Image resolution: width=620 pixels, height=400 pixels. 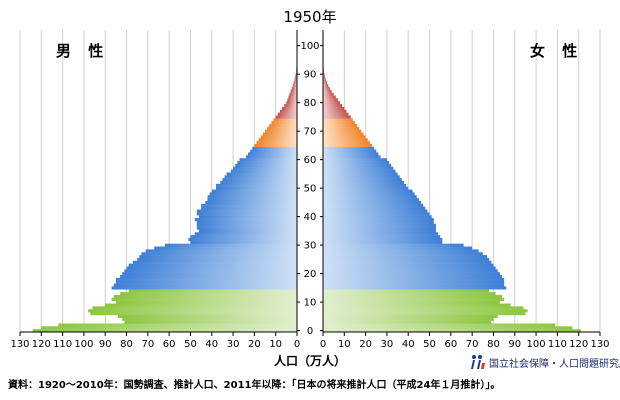 I want to click on age-tick-label: 40, so click(x=310, y=217).